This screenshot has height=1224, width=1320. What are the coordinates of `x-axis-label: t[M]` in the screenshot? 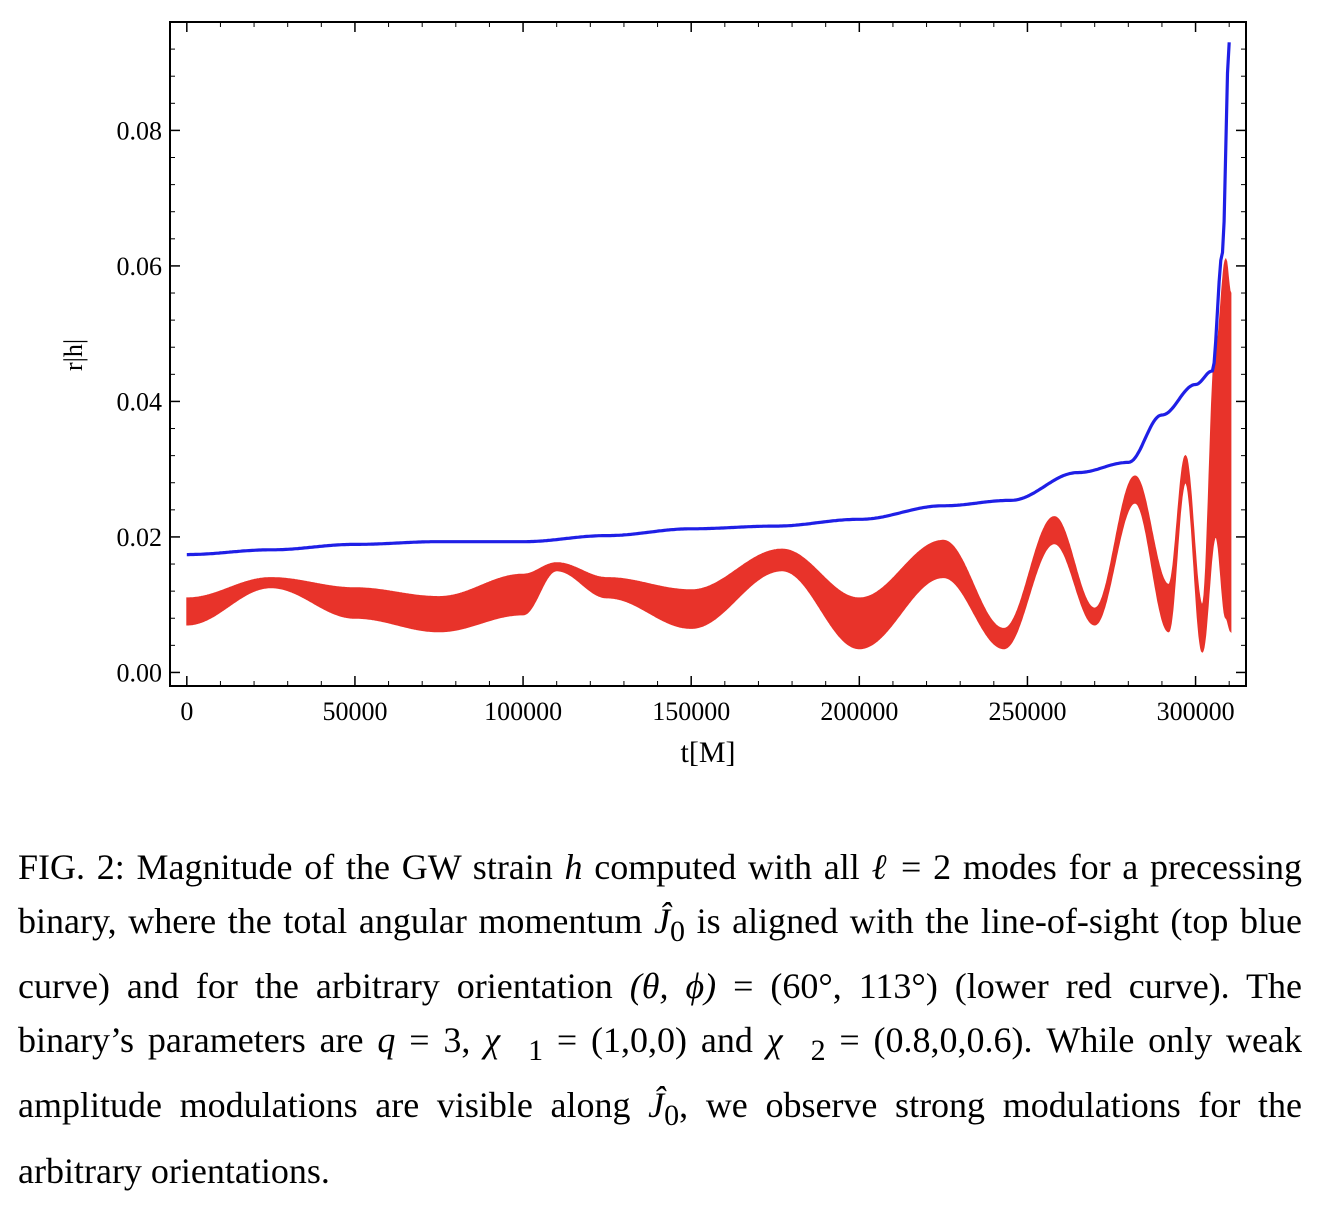 It's located at (708, 752).